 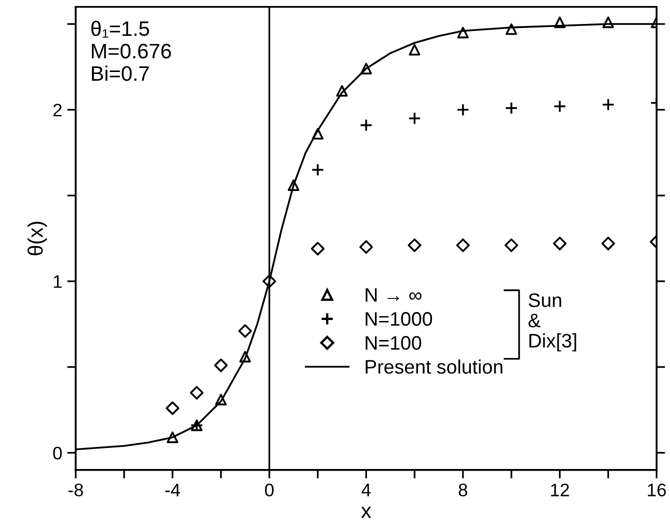 I want to click on x-tick-label: 16, so click(x=657, y=490).